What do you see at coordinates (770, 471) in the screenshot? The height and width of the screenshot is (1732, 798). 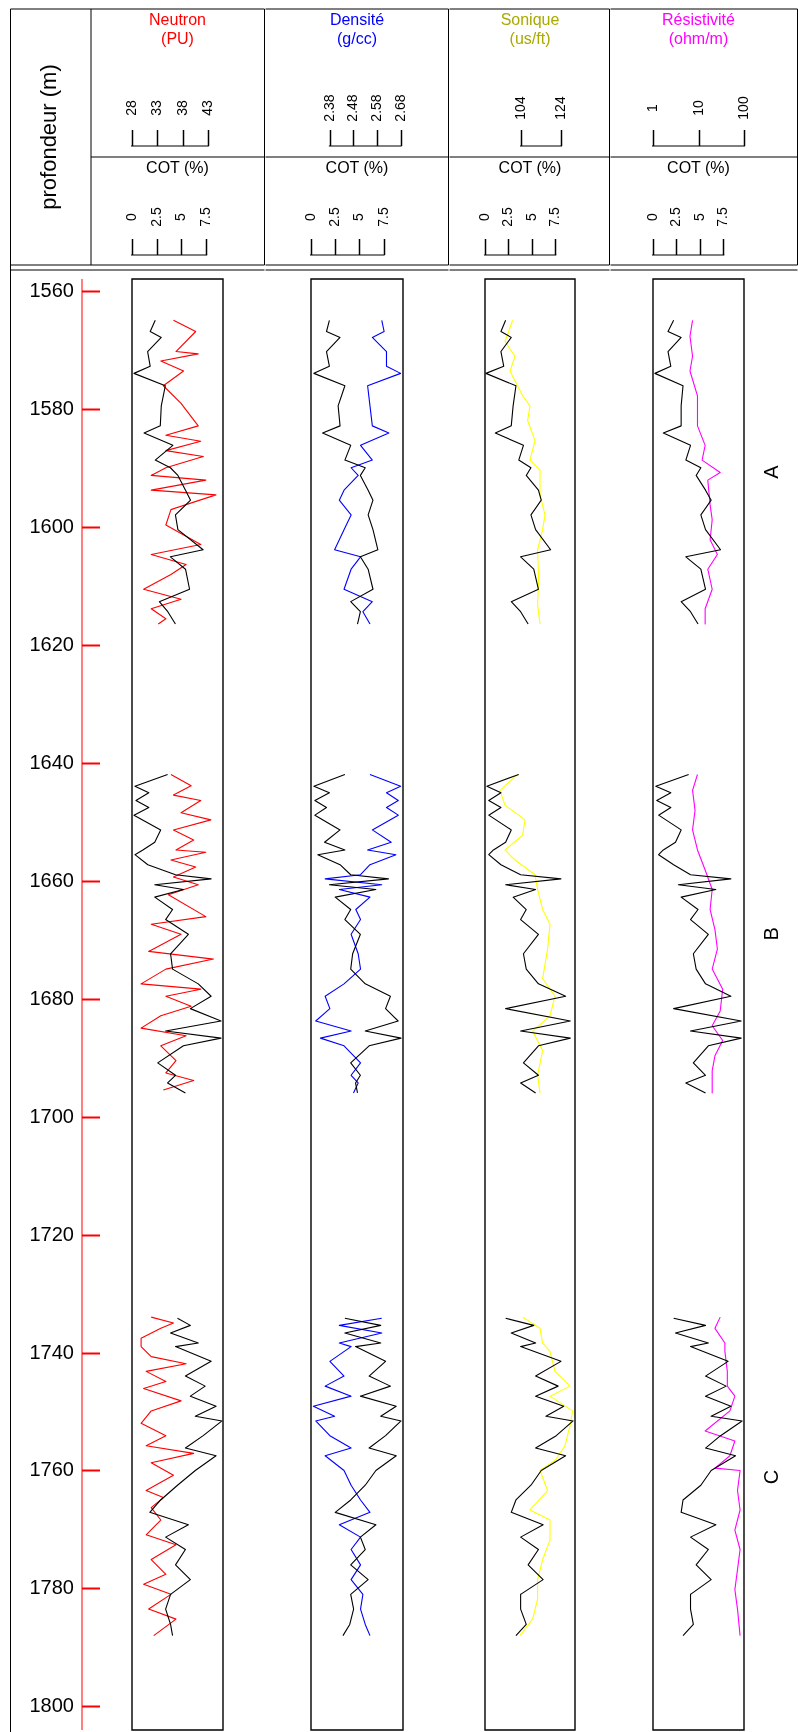 I see `text: A` at bounding box center [770, 471].